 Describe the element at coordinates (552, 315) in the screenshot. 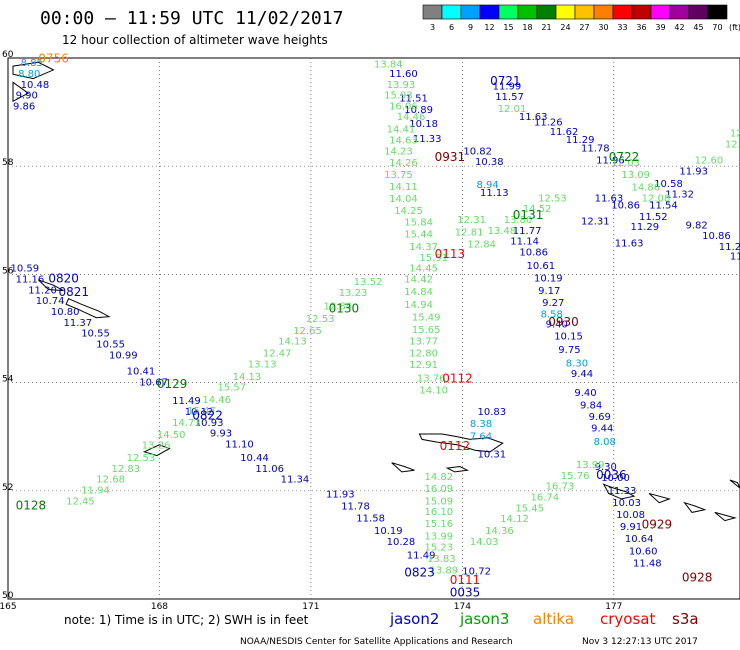

I see `wave-height-value: 8.58` at that location.